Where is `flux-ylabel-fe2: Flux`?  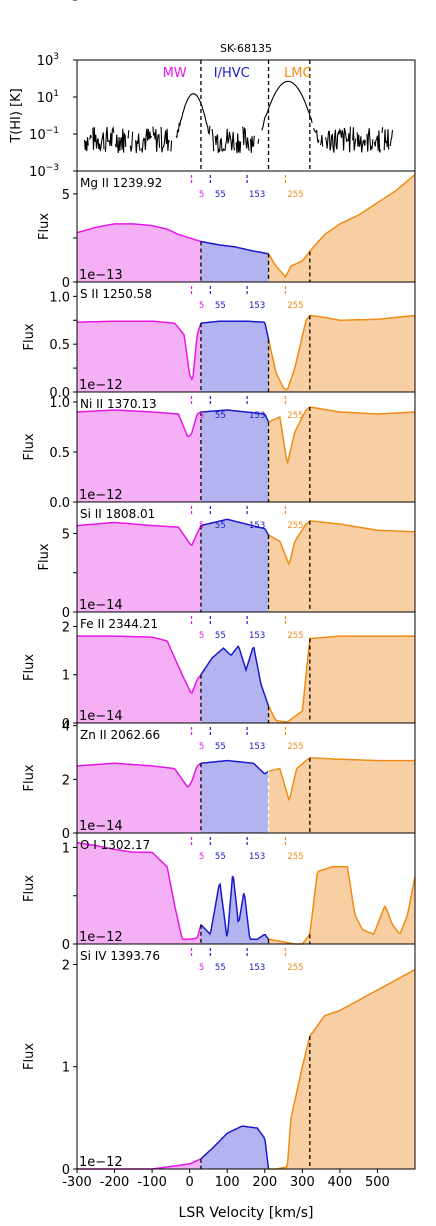
flux-ylabel-fe2: Flux is located at coordinates (29, 667).